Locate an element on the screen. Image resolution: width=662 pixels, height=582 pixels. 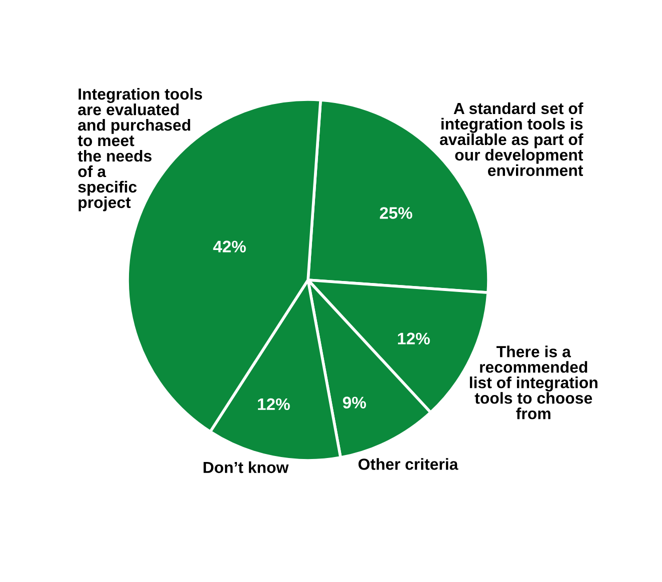
slice-label: There is a recommended list of integration tools to choose from is located at coordinates (534, 383).